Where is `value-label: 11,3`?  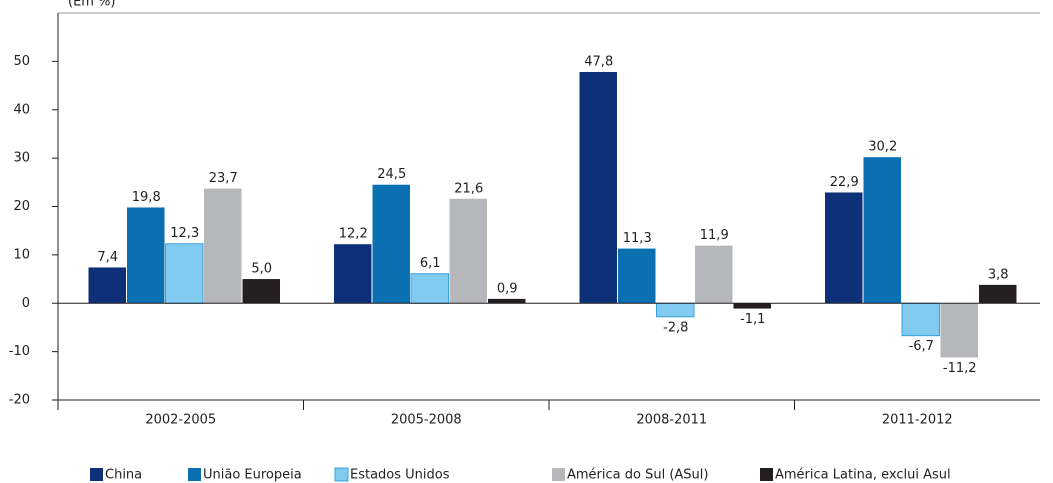
value-label: 11,3 is located at coordinates (637, 238).